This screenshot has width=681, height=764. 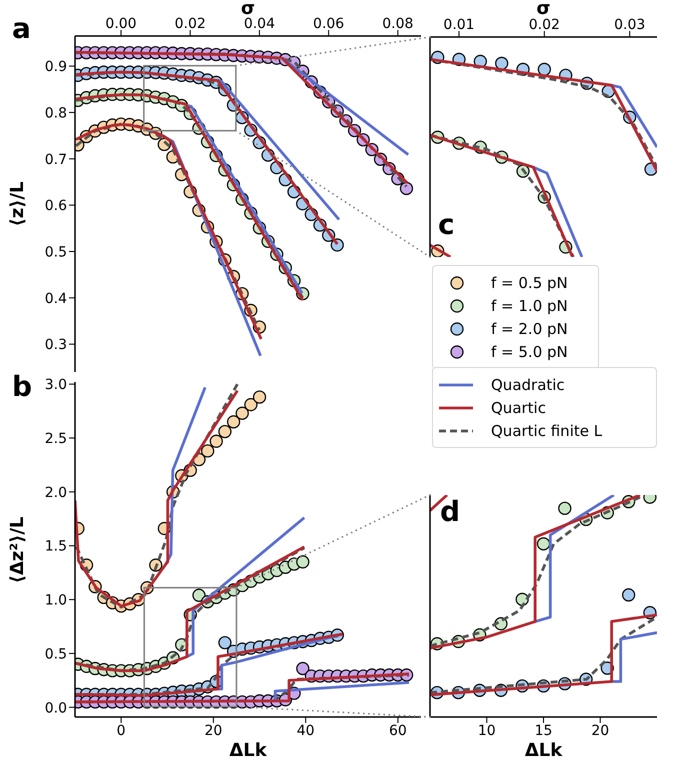 I want to click on legend-label: Quartic, so click(x=518, y=407).